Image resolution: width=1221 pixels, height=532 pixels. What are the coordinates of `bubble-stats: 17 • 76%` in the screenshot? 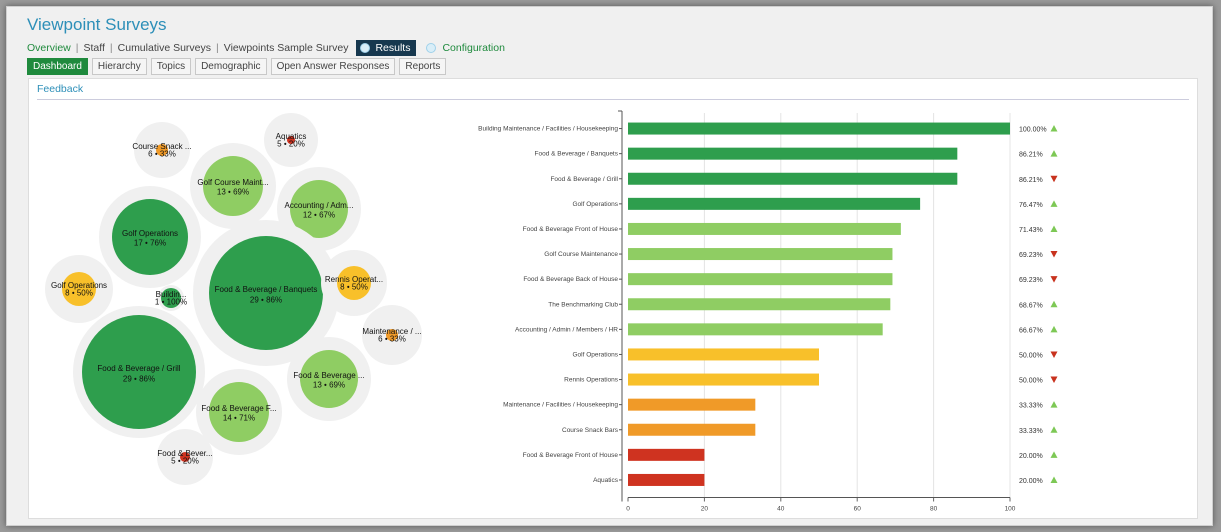 It's located at (150, 243).